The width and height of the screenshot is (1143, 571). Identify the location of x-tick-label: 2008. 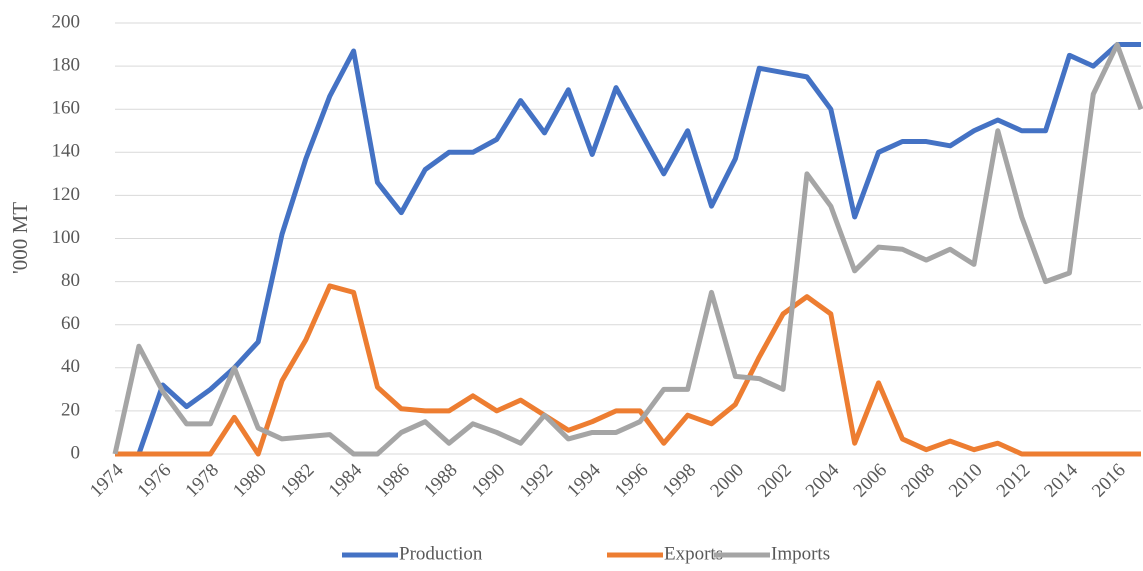
(918, 481).